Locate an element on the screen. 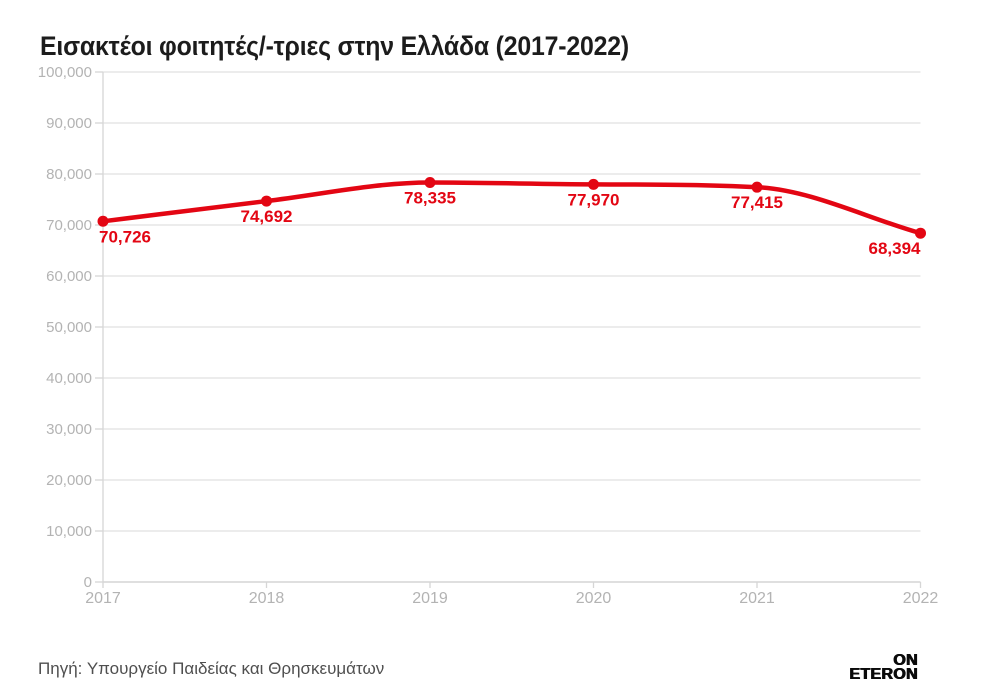  value-label: 77,970 is located at coordinates (594, 199).